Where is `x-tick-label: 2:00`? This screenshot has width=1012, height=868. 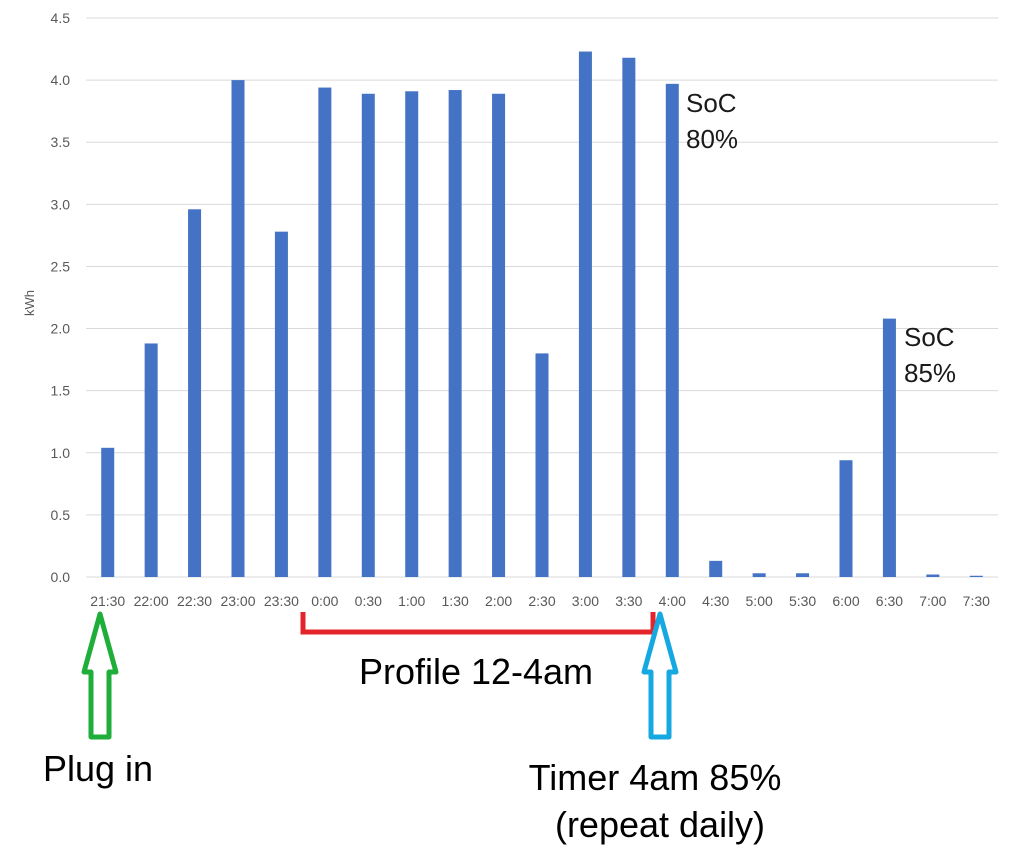 x-tick-label: 2:00 is located at coordinates (498, 601).